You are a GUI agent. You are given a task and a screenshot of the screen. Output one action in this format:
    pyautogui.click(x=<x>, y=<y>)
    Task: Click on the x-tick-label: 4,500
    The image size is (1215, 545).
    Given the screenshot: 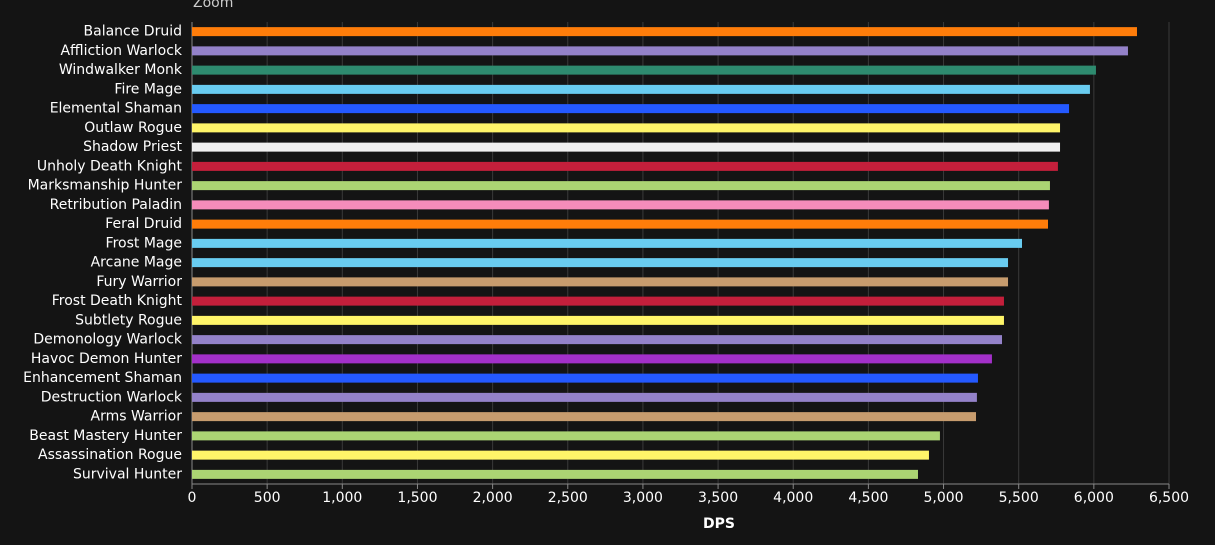 What is the action you would take?
    pyautogui.click(x=868, y=498)
    